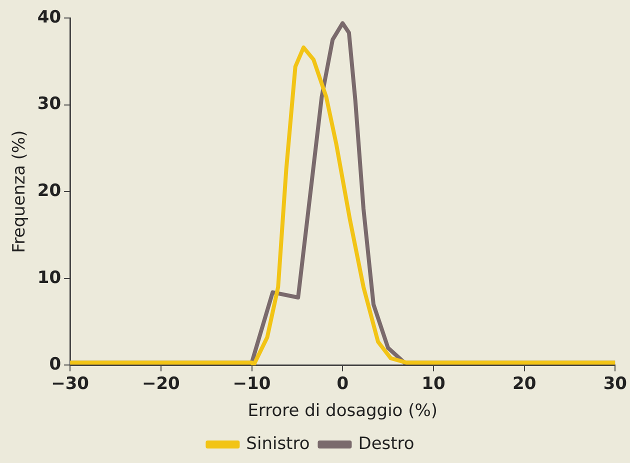 Image resolution: width=630 pixels, height=463 pixels. I want to click on x-tick-label: 0, so click(342, 384).